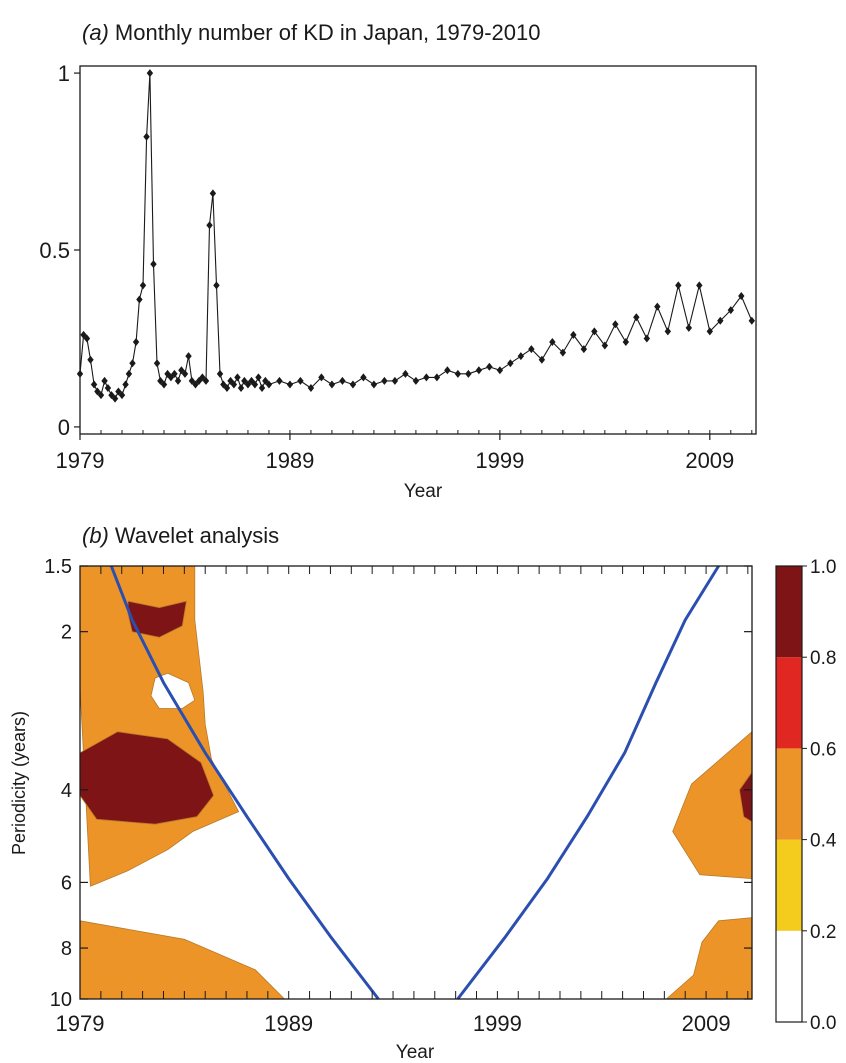 The width and height of the screenshot is (846, 1063). Describe the element at coordinates (19, 783) in the screenshot. I see `panel-b-y-axis-label: Periodicity (years)` at that location.